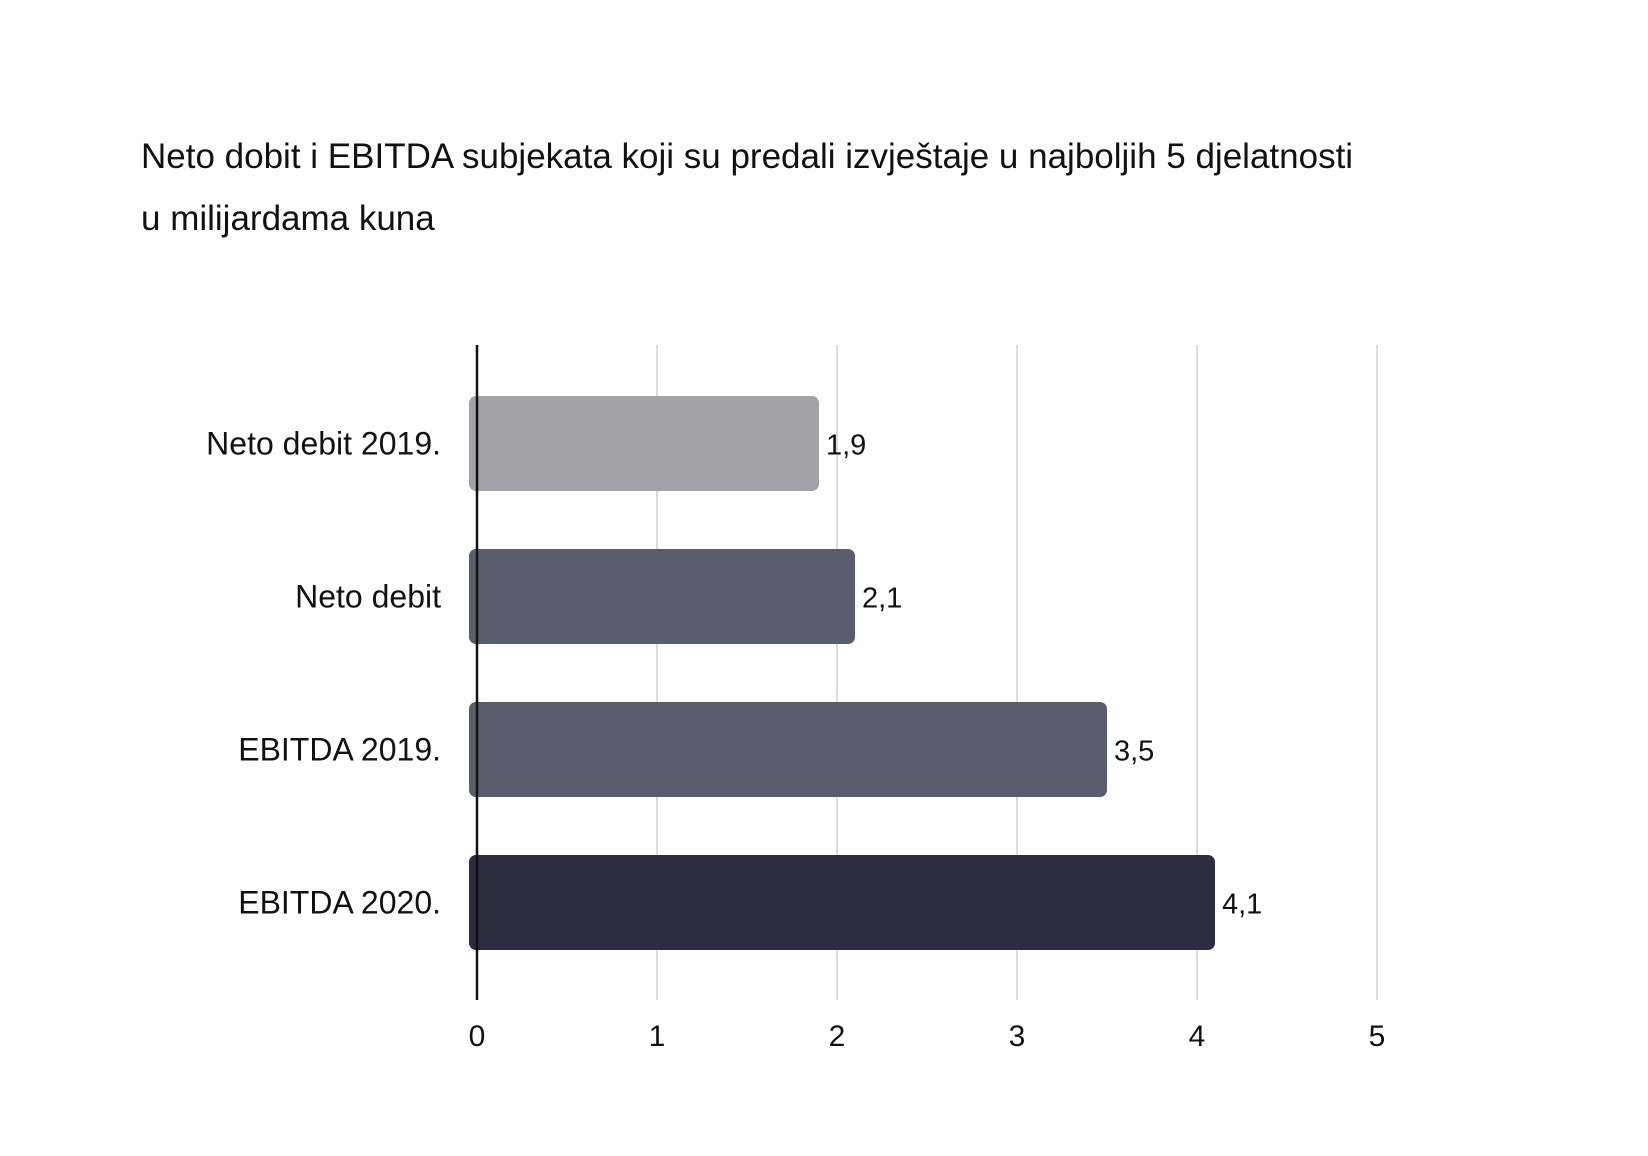  Describe the element at coordinates (339, 750) in the screenshot. I see `category-label: EBITDA 2019.` at that location.